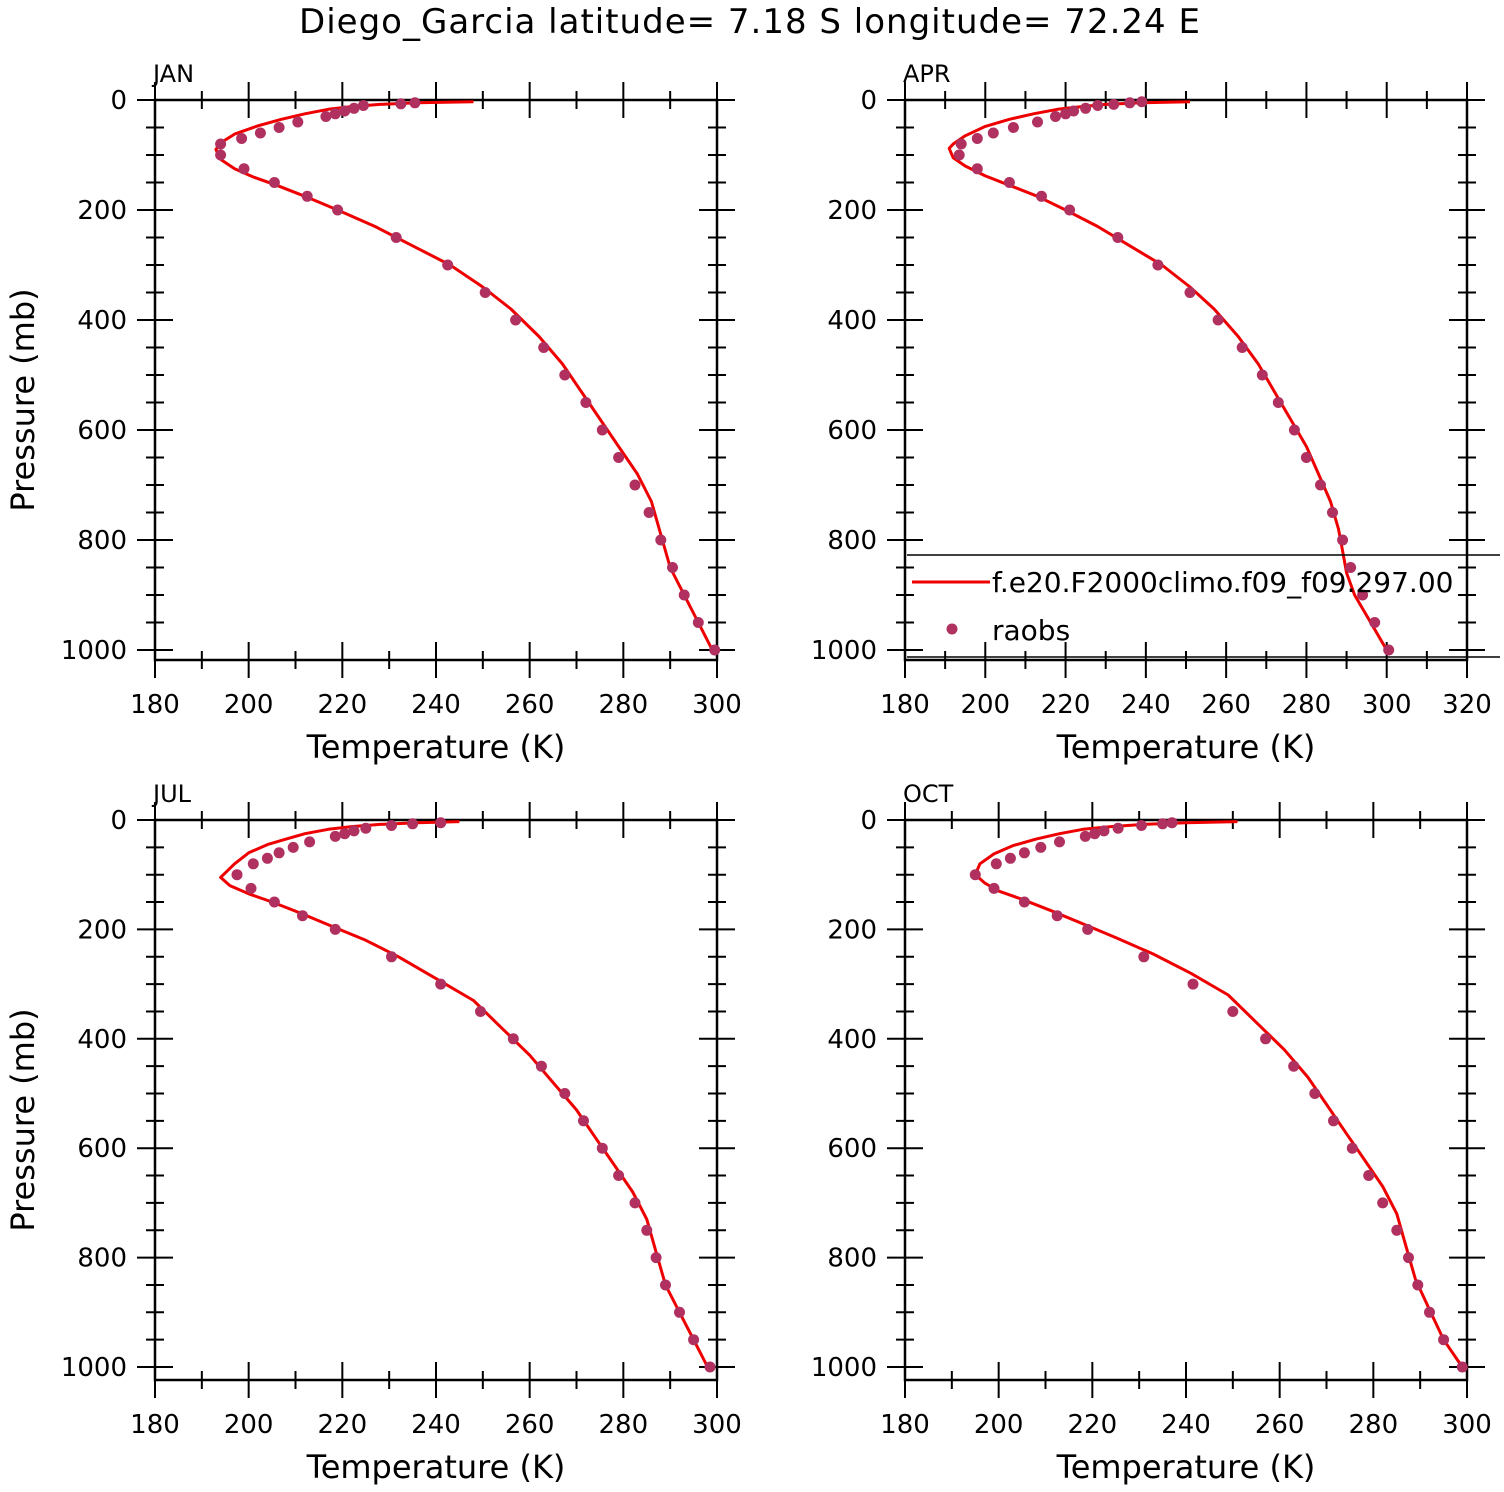 The height and width of the screenshot is (1492, 1504). I want to click on y-tick-label: 600, so click(102, 1149).